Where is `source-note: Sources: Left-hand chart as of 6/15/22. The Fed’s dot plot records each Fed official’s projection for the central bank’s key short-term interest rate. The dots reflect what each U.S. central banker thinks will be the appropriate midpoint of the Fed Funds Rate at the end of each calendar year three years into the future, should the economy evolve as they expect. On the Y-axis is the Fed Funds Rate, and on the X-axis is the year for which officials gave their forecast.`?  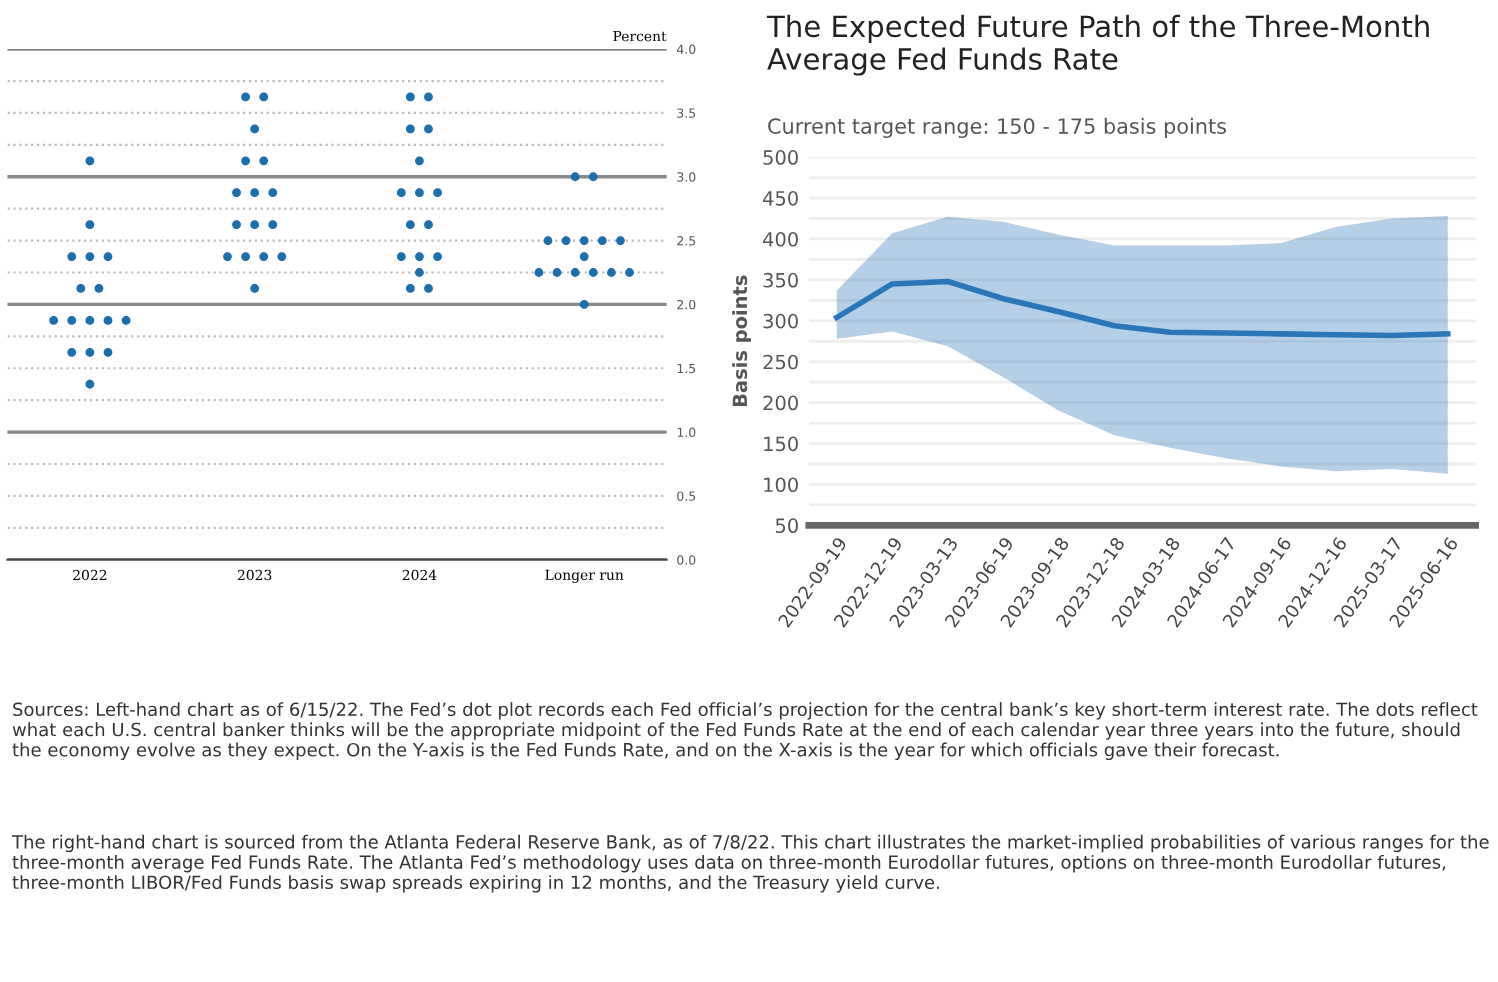 source-note: Sources: Left-hand chart as of 6/15/22. The Fed’s dot plot records each Fed official’s projection for the central bank’s key short-term interest rate. The dots reflect what each U.S. central banker thinks will be the appropriate midpoint of the Fed Funds Rate at the end of each calendar year three years into the future, should the economy evolve as they expect. On the Y-axis is the Fed Funds Rate, and on the X-axis is the year for which officials gave their forecast. is located at coordinates (745, 731).